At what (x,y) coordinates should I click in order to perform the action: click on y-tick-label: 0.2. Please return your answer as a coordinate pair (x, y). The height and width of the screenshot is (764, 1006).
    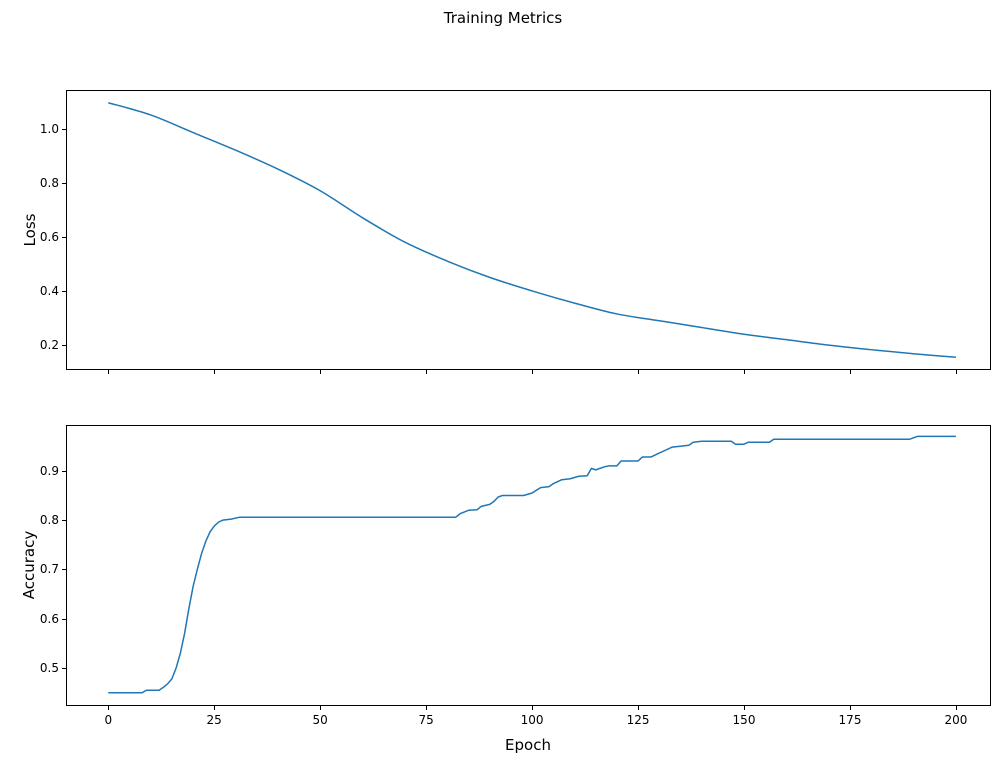
    Looking at the image, I should click on (49, 345).